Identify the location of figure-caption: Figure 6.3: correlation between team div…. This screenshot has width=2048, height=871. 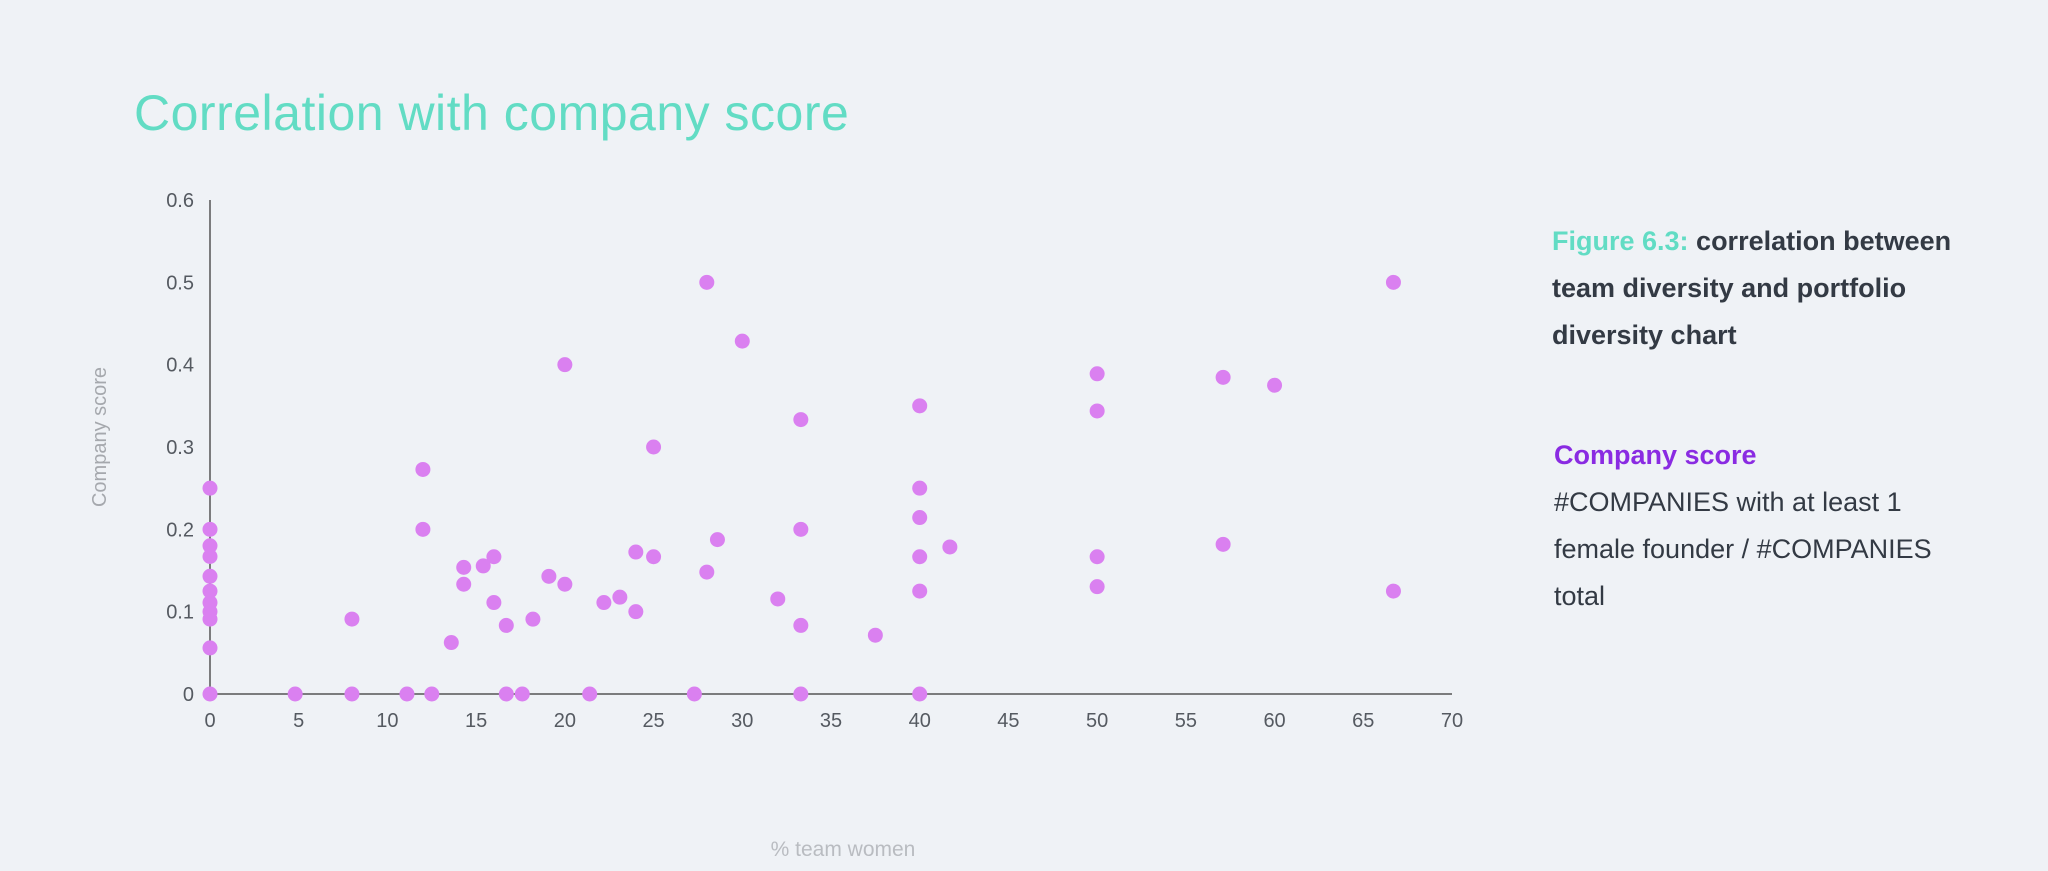
(1762, 288).